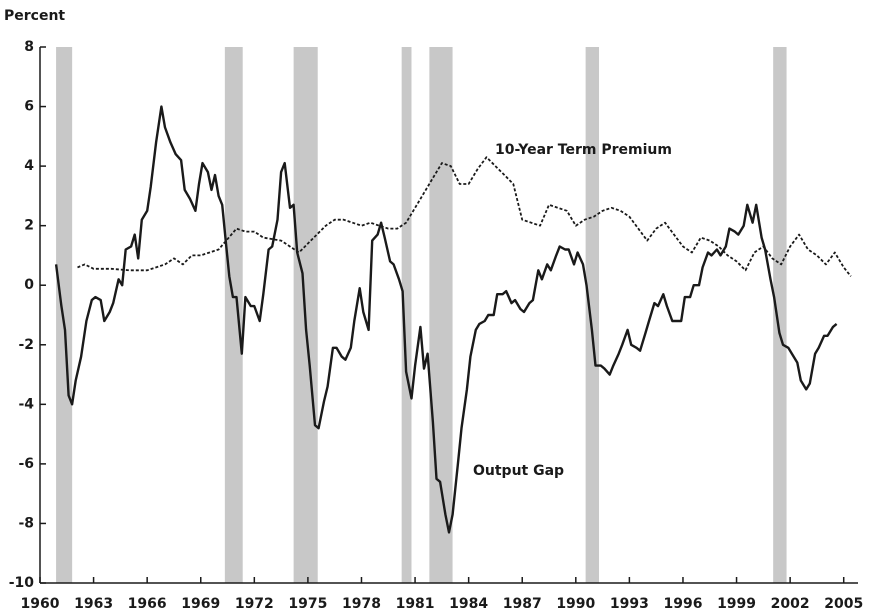 The height and width of the screenshot is (615, 869). What do you see at coordinates (40, 604) in the screenshot?
I see `x-tick-label: 1960` at bounding box center [40, 604].